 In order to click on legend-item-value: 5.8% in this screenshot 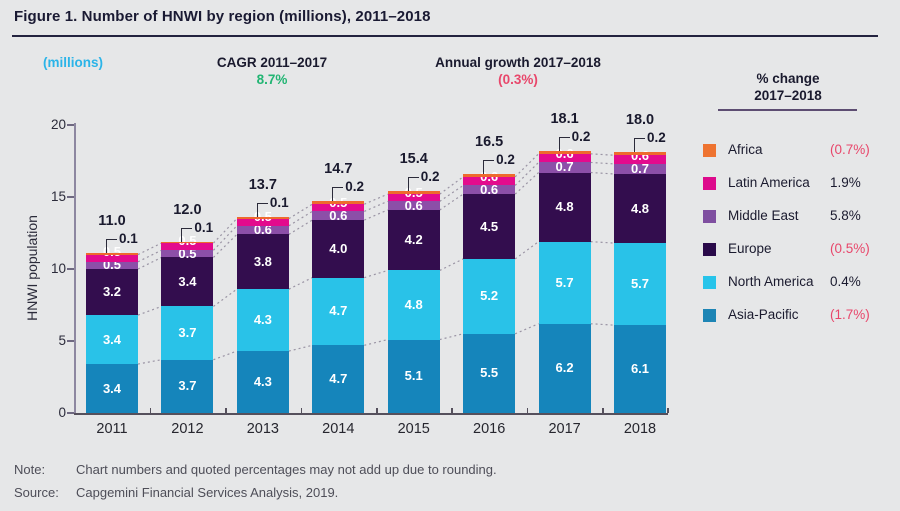, I will do `click(845, 215)`.